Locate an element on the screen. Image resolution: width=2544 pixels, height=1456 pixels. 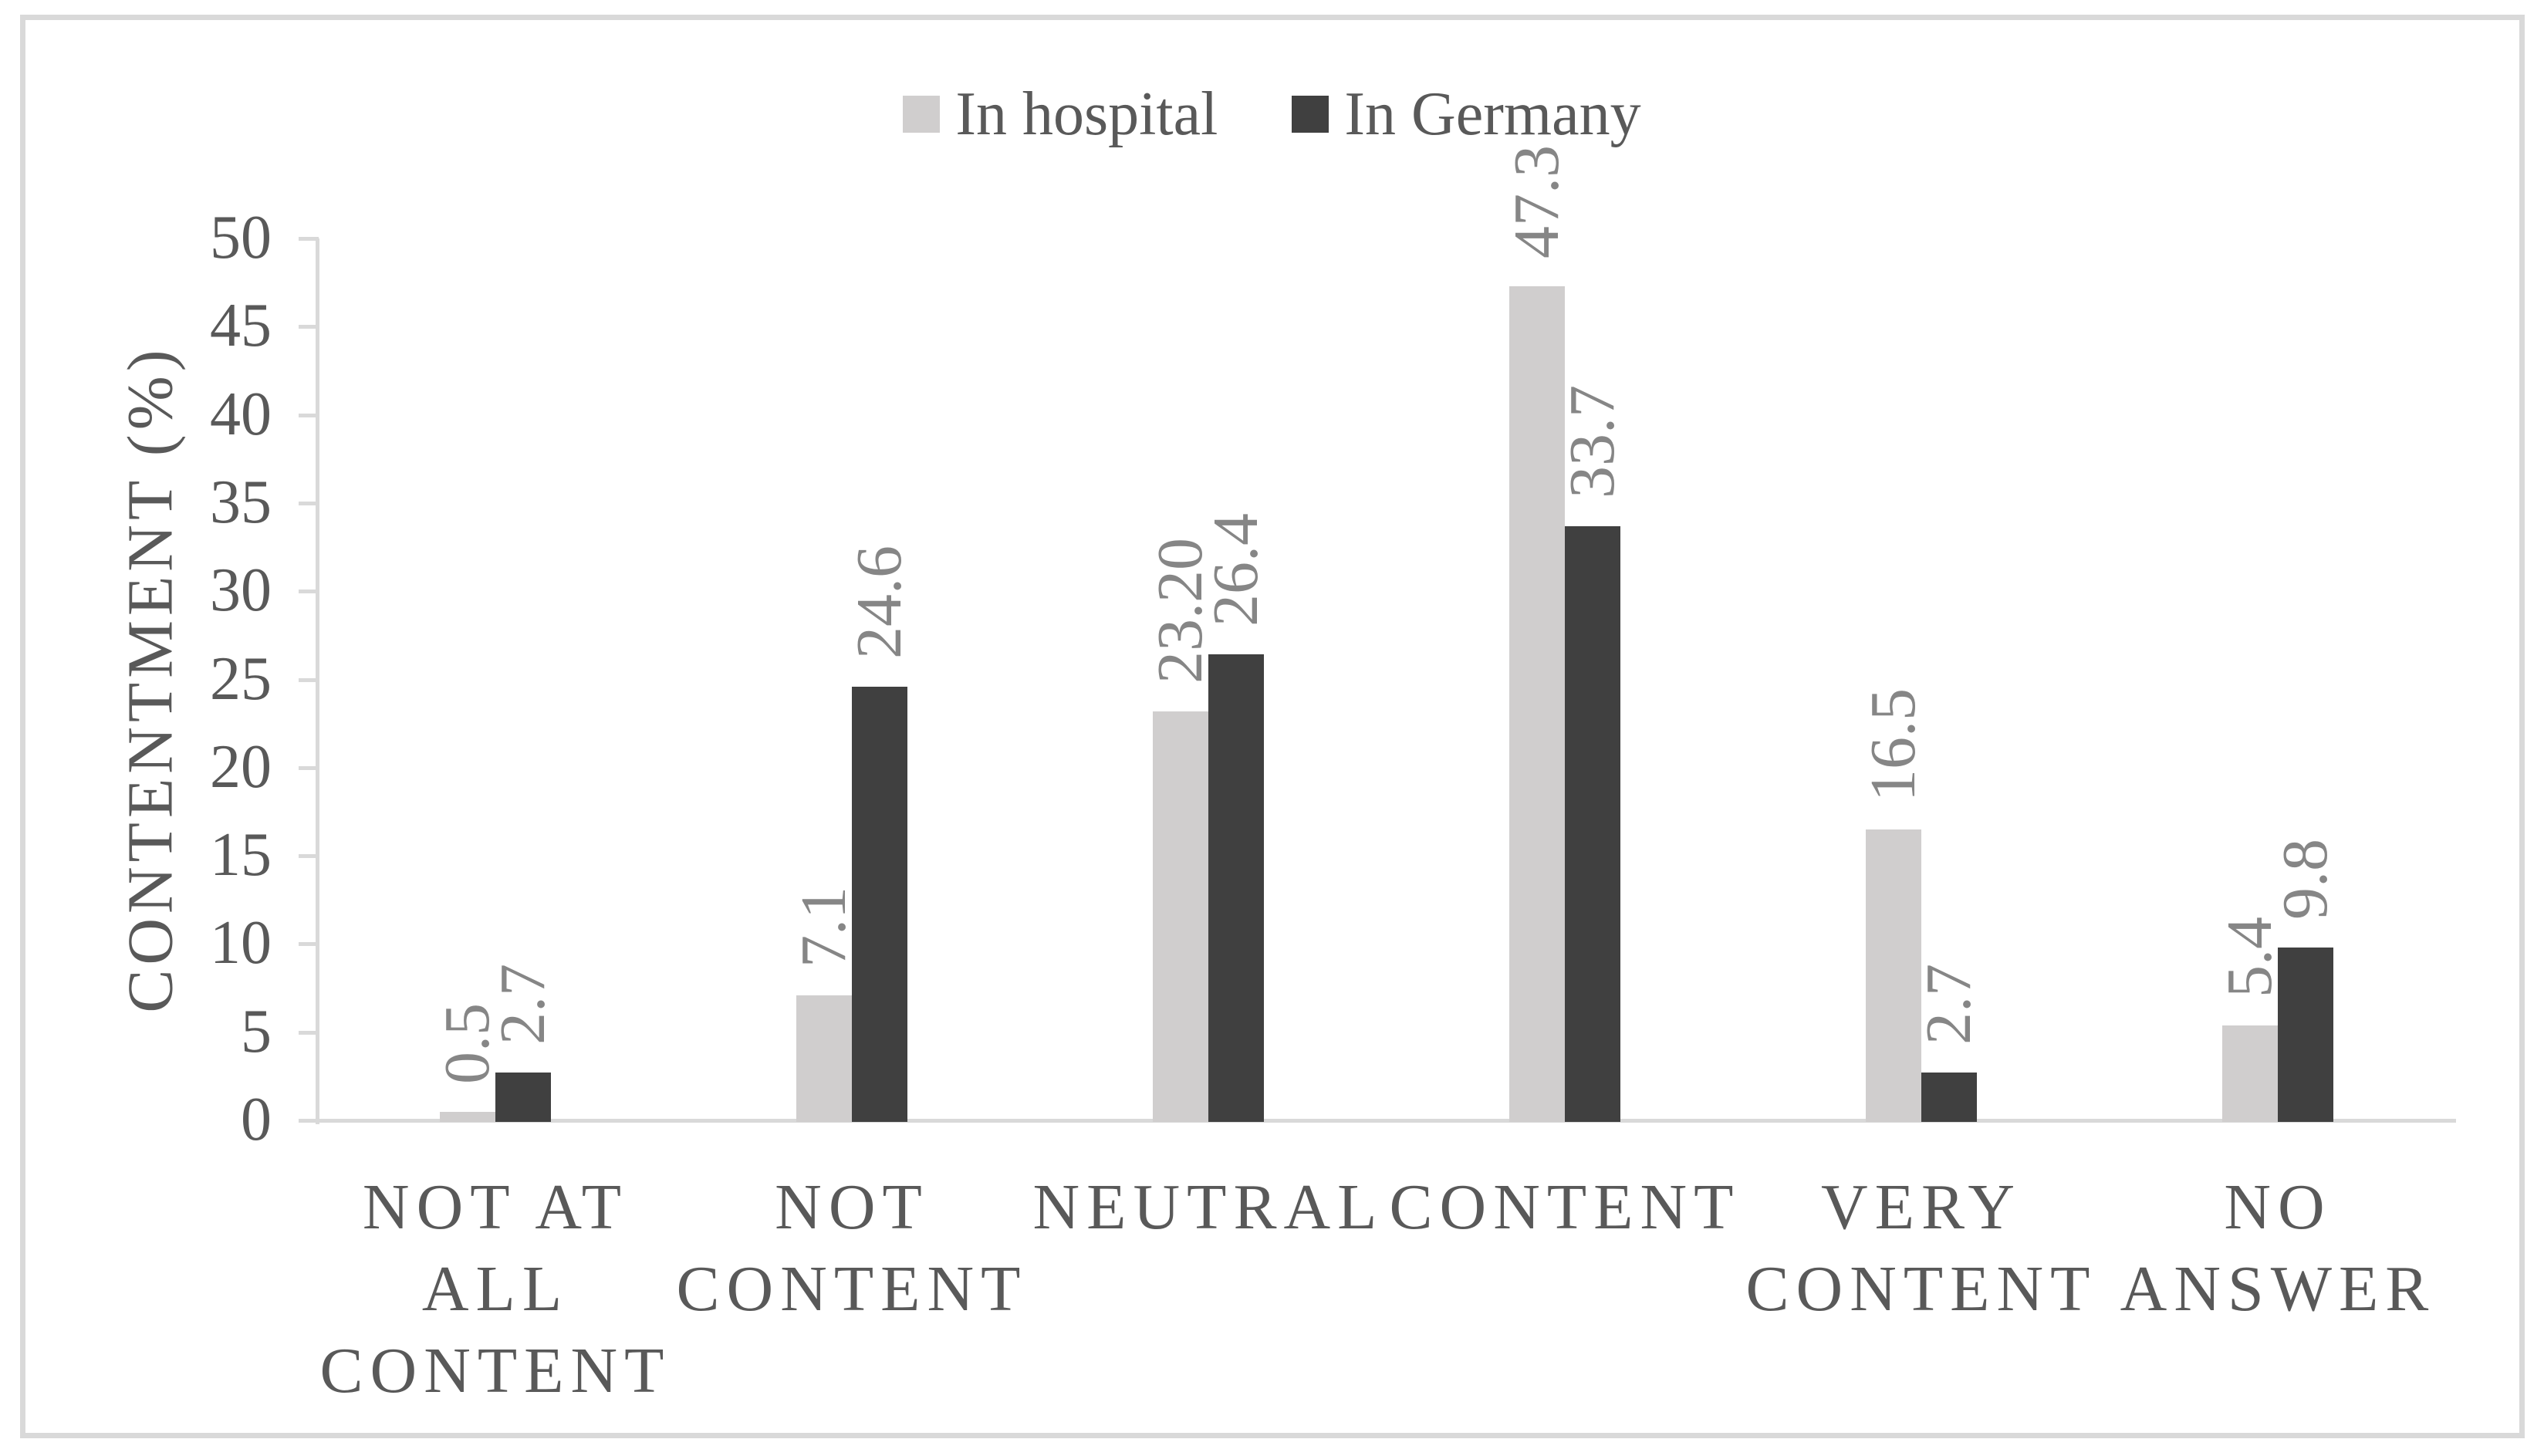
data-label-in-germany-1: 24.6 is located at coordinates (879, 602).